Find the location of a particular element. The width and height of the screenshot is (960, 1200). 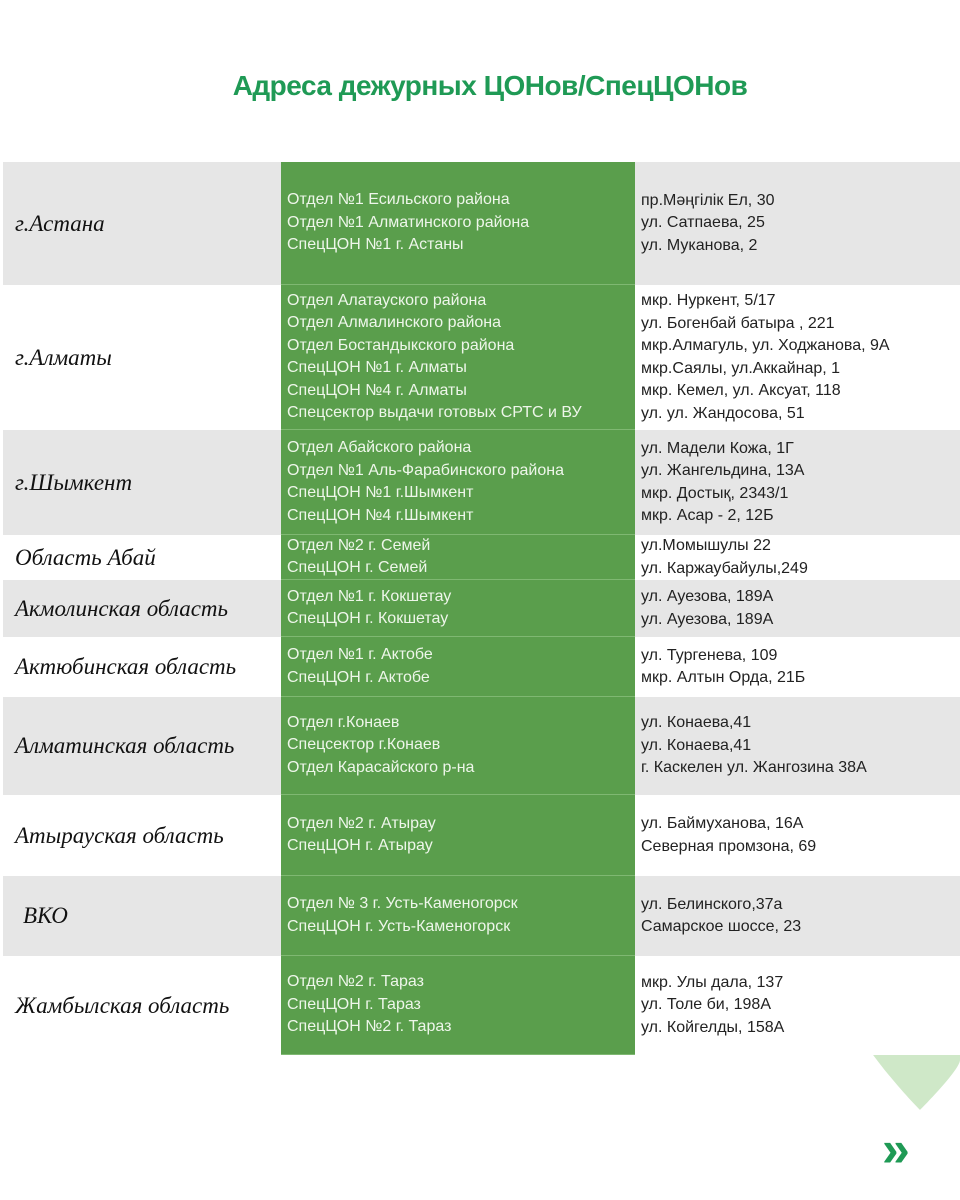

office-name: Отдел №1 г. Кокшетау is located at coordinates (369, 596).